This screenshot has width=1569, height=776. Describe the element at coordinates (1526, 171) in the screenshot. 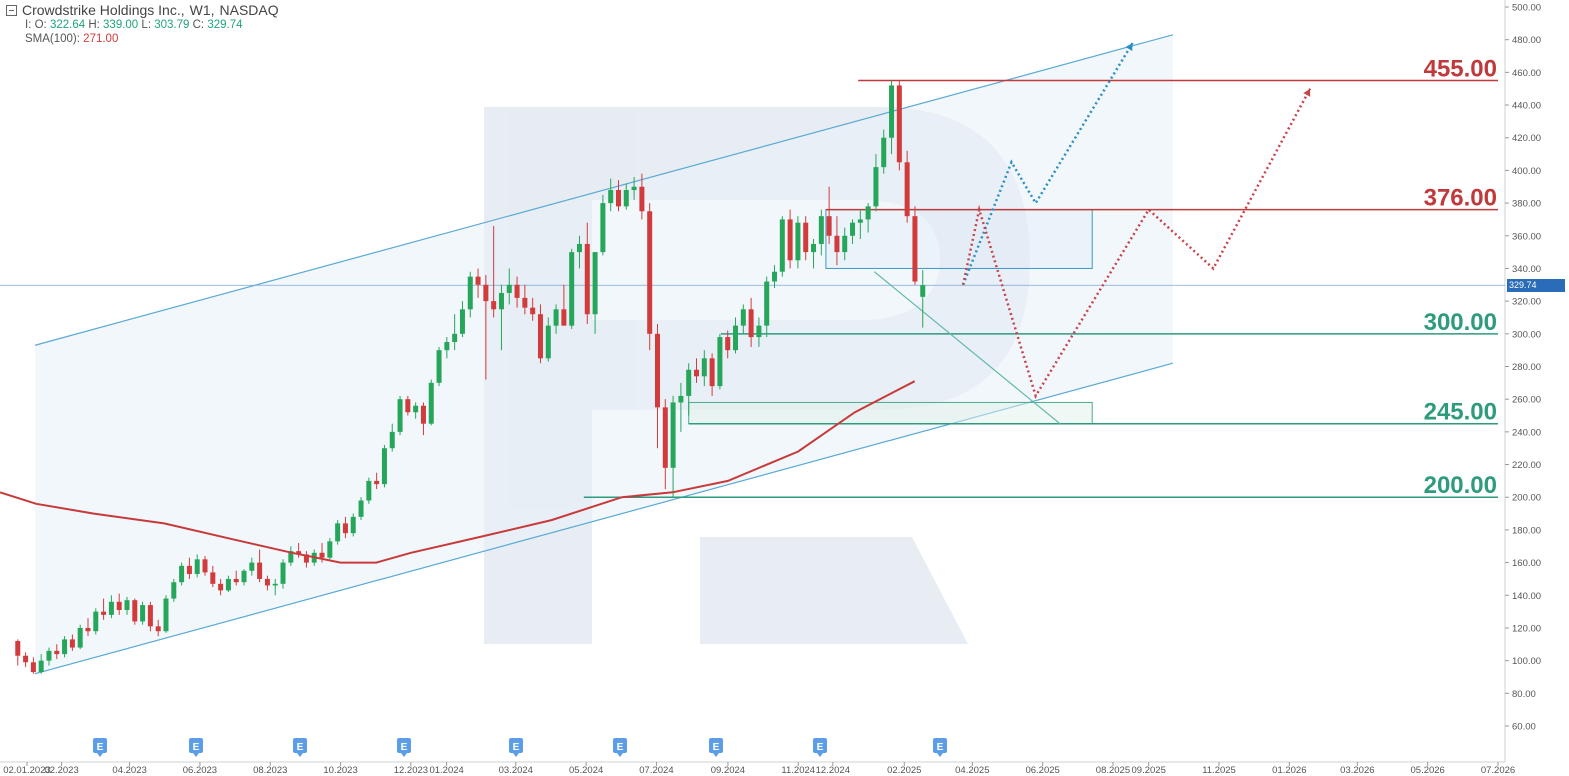

I see `y-tick-label: 400.00` at that location.